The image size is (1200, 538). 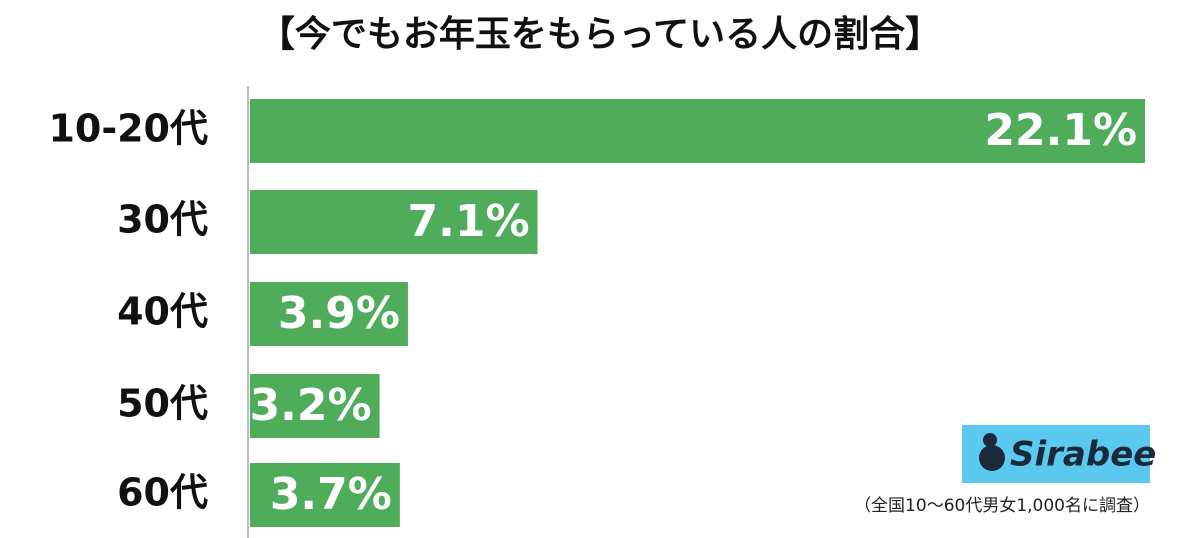 What do you see at coordinates (1002, 506) in the screenshot?
I see `footnote: （全国10～60代男女1,000名に調査）` at bounding box center [1002, 506].